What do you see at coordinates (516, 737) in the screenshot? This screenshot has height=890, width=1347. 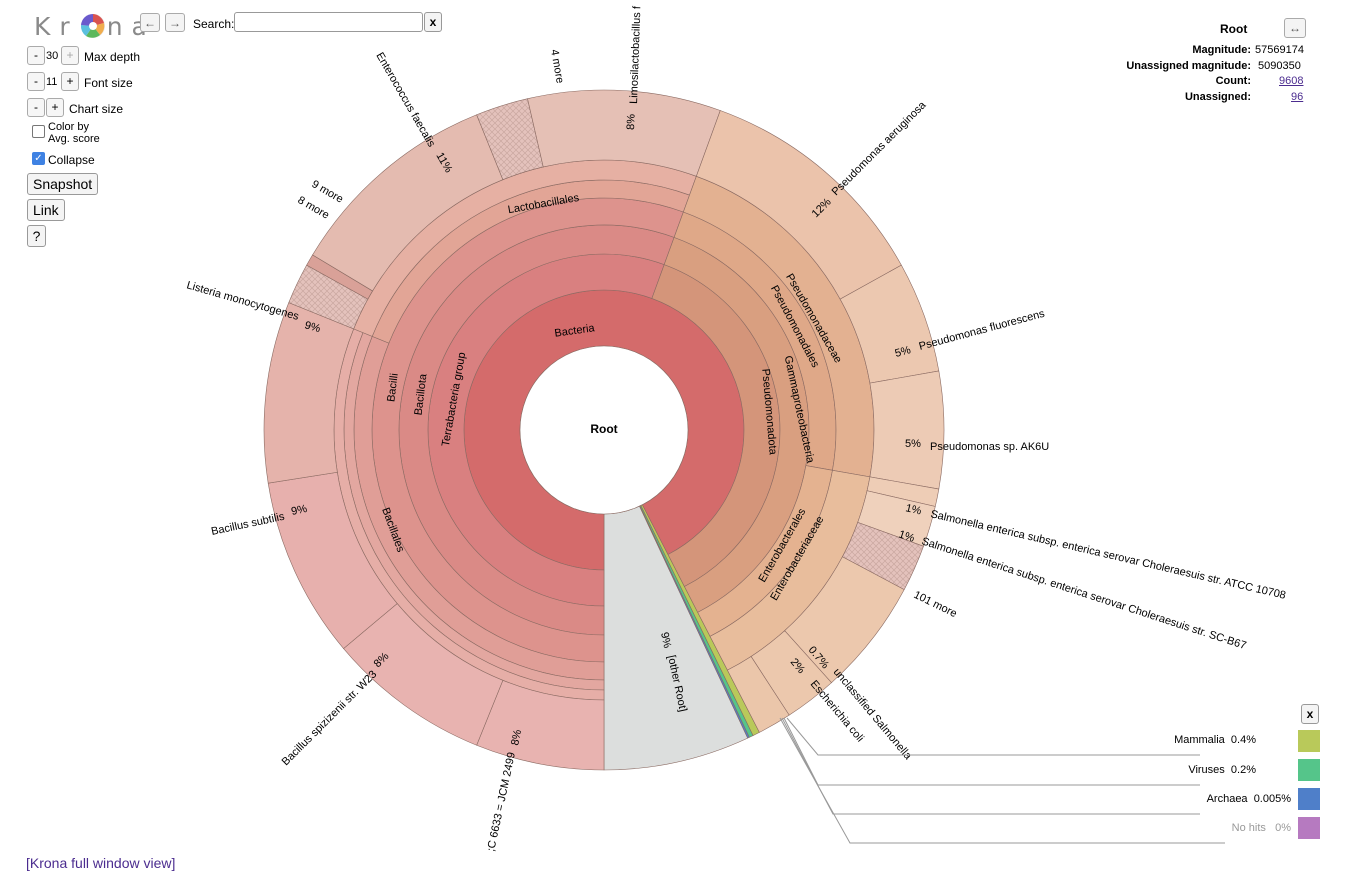 I see `label-atcc-pct: 8%` at bounding box center [516, 737].